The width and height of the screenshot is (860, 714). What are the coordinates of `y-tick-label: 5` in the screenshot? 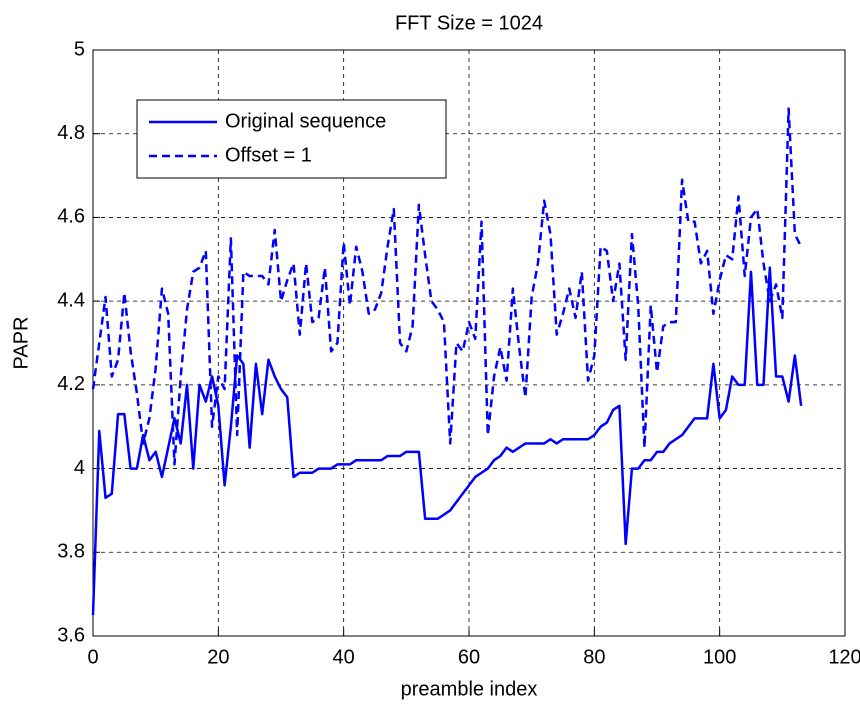 It's located at (79, 49).